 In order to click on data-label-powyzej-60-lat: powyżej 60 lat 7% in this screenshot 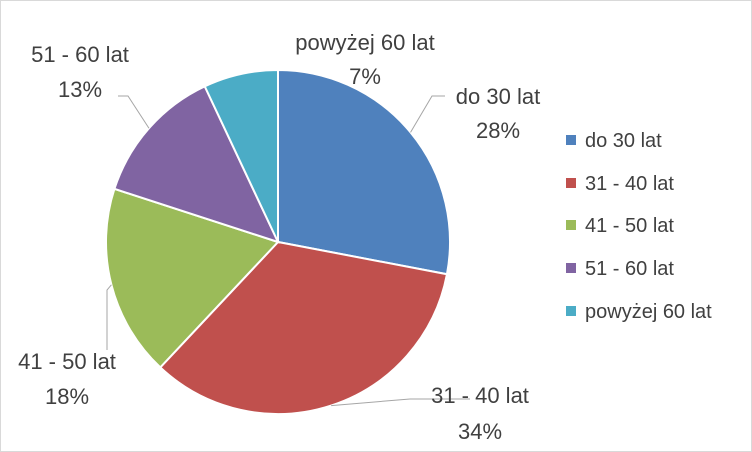, I will do `click(364, 59)`.